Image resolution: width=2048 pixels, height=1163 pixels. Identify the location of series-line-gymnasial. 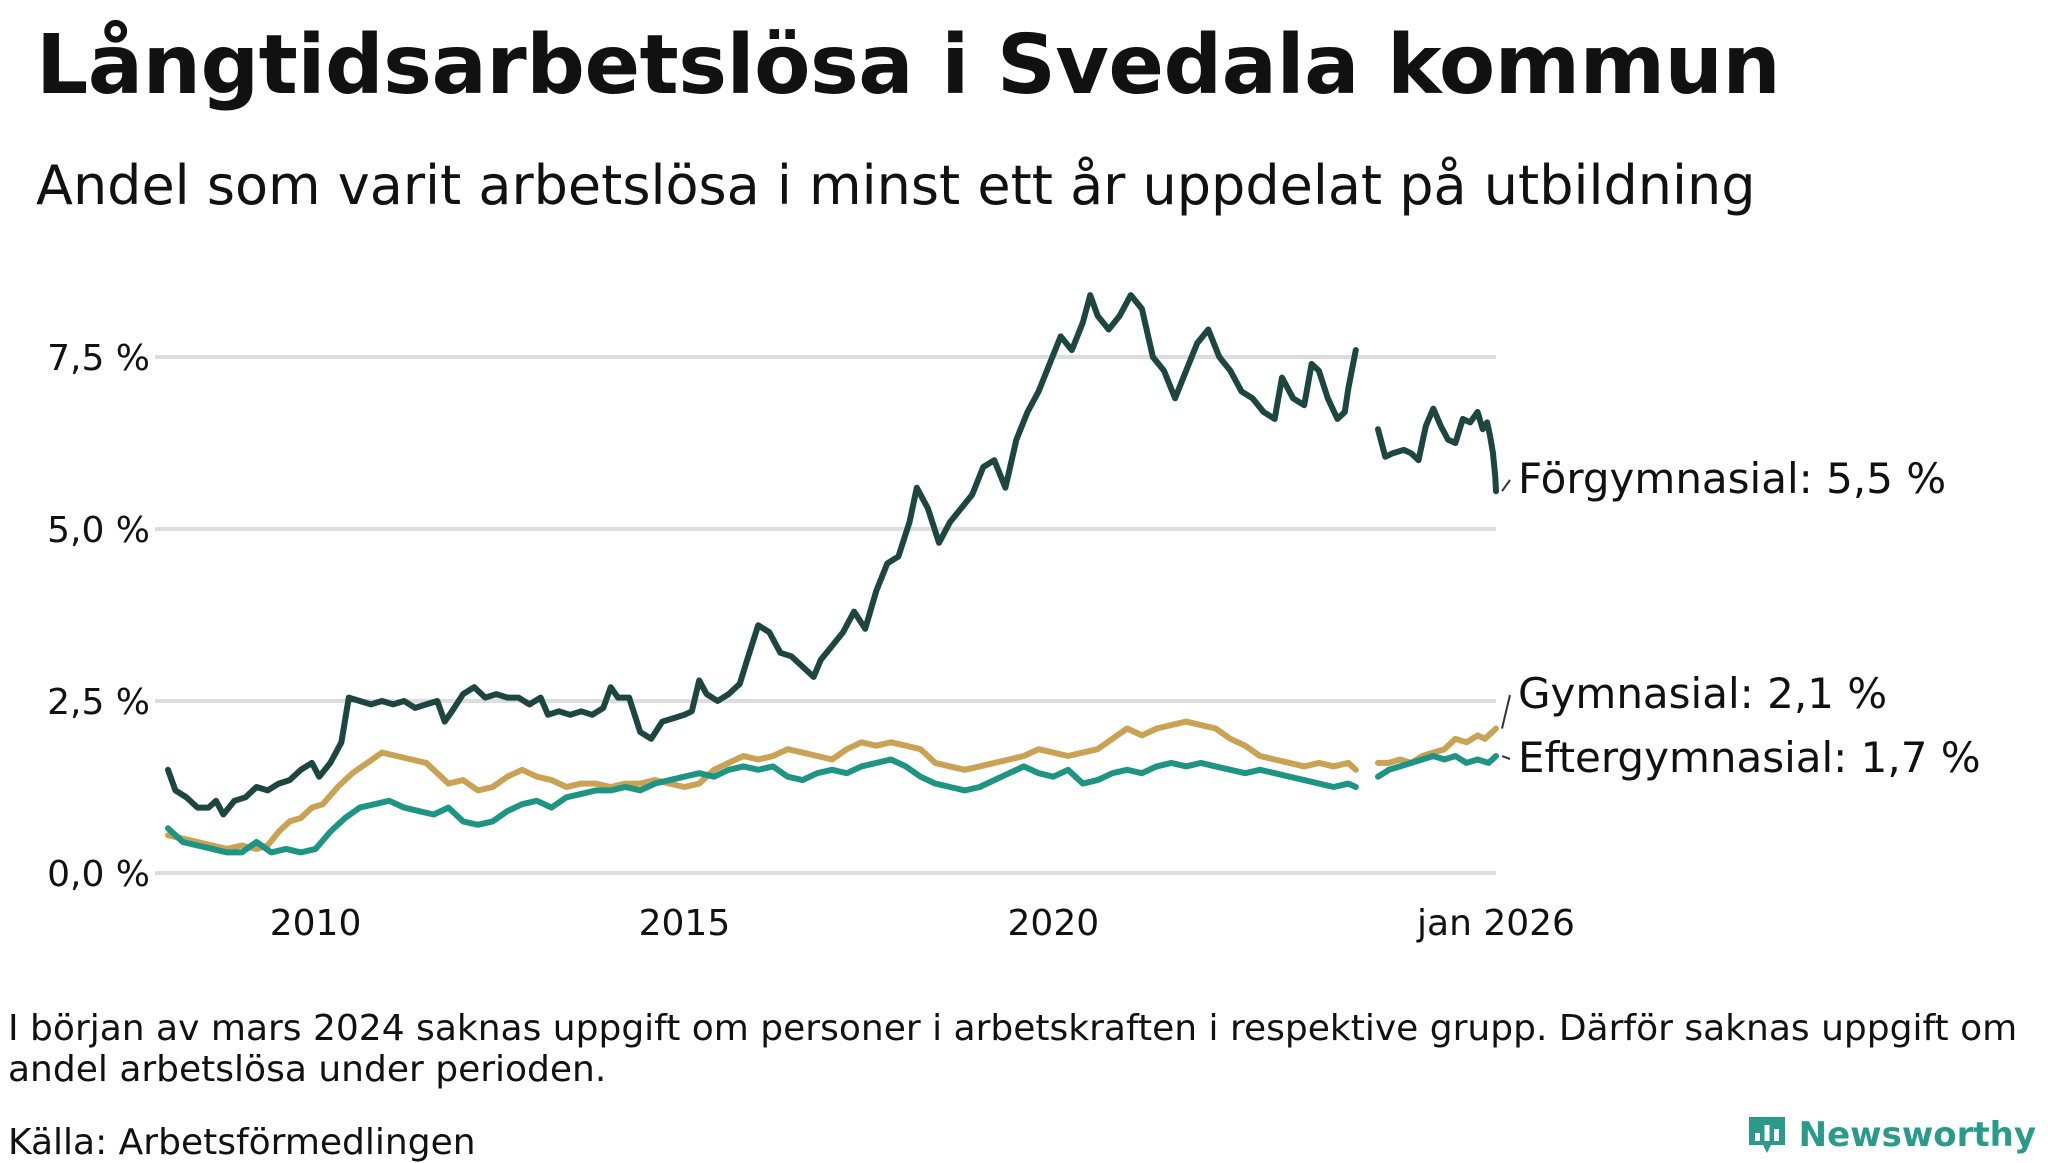
(832, 785).